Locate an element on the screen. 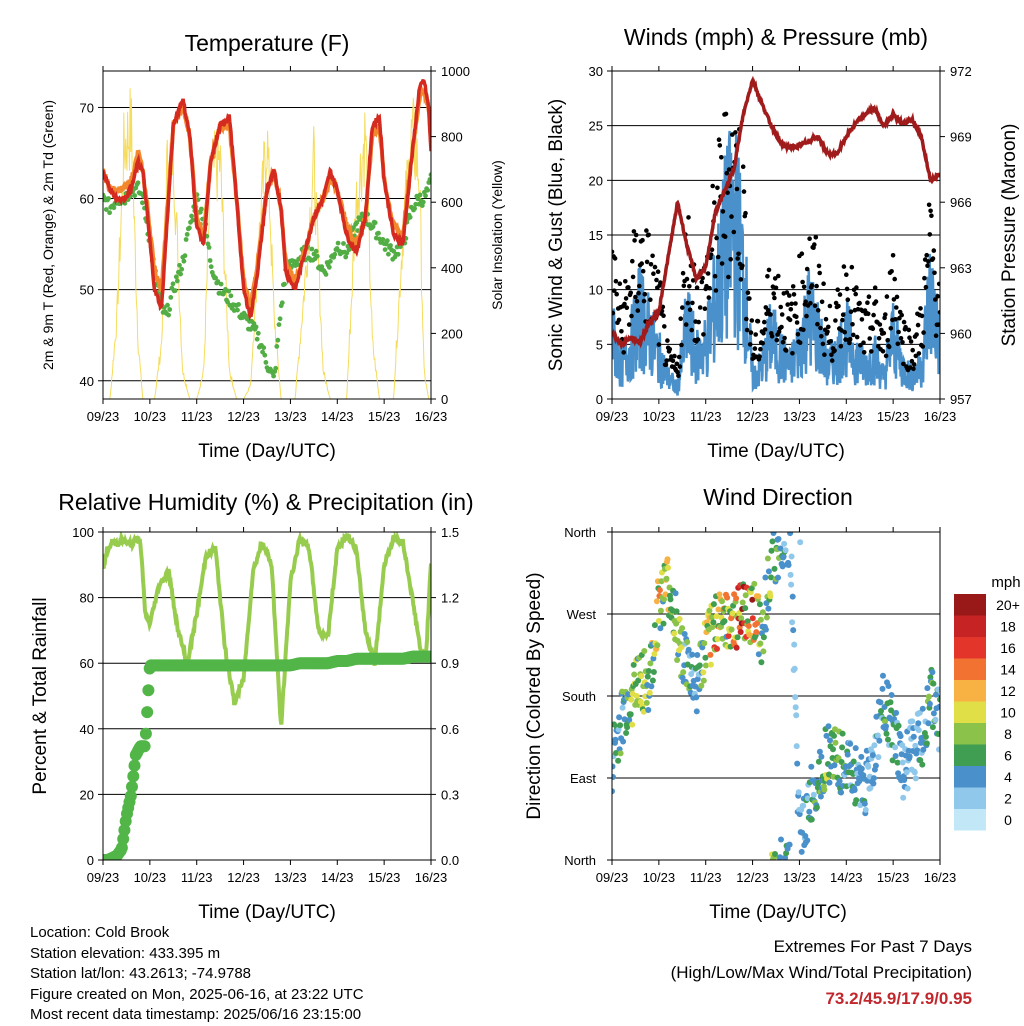 The width and height of the screenshot is (1024, 1026). y-tick-label: 0 is located at coordinates (90, 860).